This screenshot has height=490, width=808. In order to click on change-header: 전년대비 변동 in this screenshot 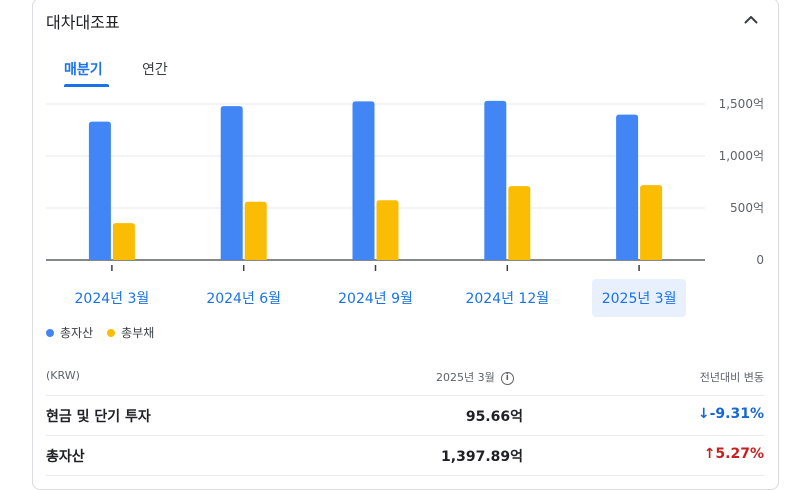, I will do `click(731, 377)`.